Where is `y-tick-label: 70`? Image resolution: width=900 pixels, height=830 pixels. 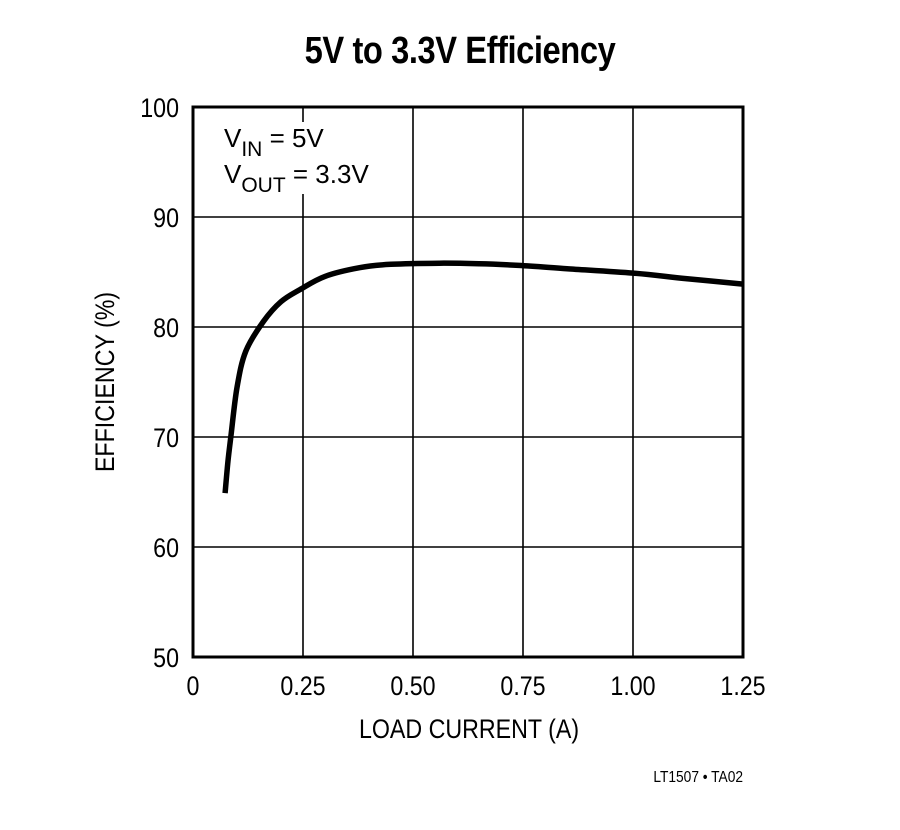
y-tick-label: 70 is located at coordinates (166, 438).